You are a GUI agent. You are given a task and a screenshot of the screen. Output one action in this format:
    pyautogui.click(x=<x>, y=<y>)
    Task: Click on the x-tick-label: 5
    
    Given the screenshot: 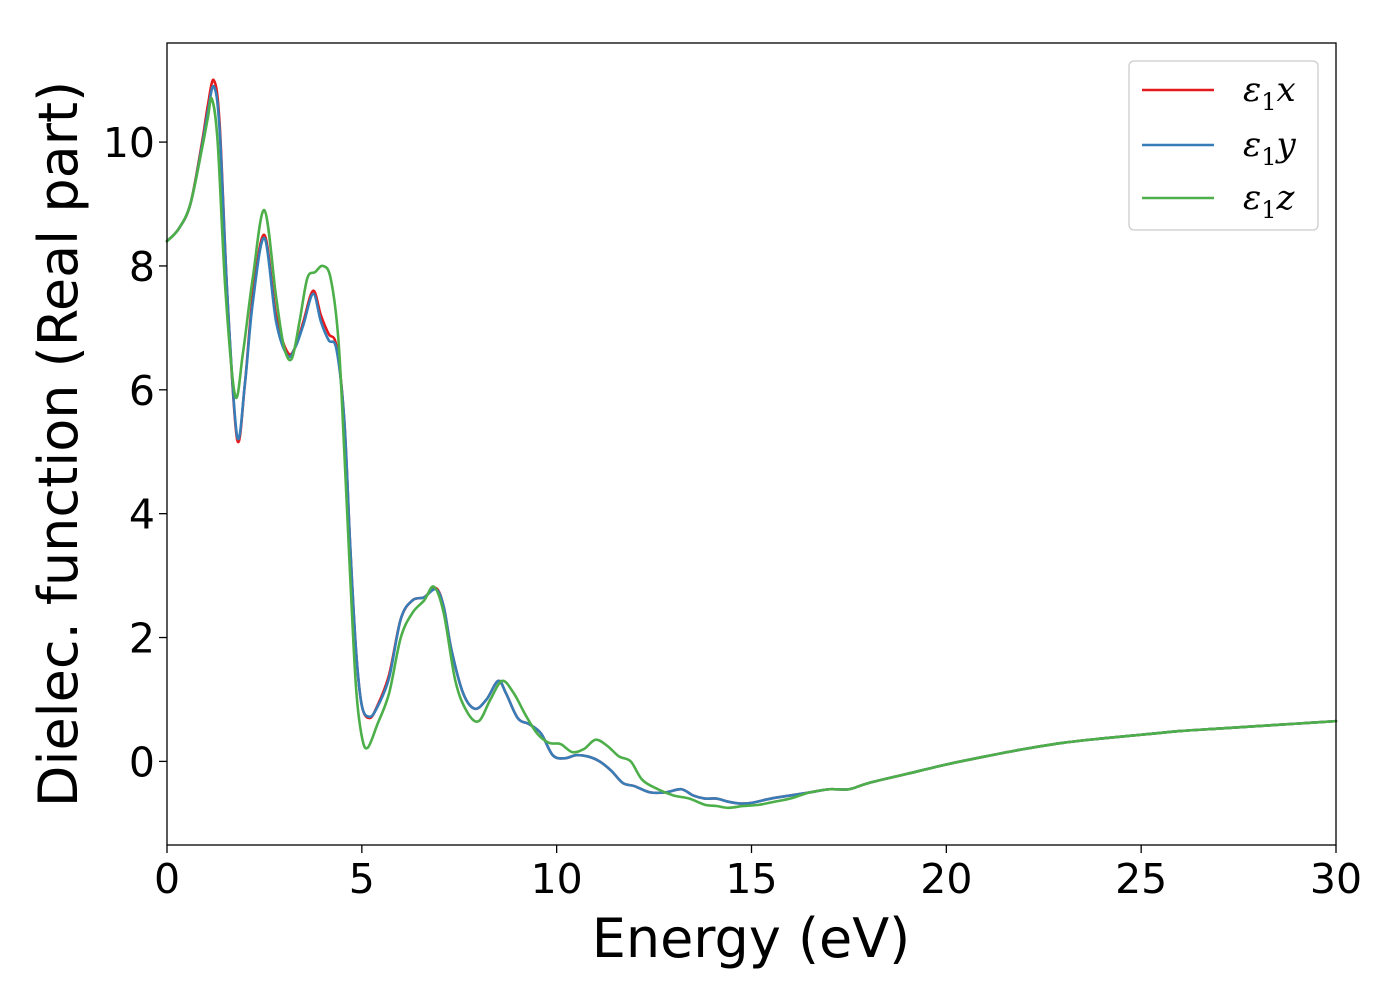 What is the action you would take?
    pyautogui.click(x=362, y=879)
    